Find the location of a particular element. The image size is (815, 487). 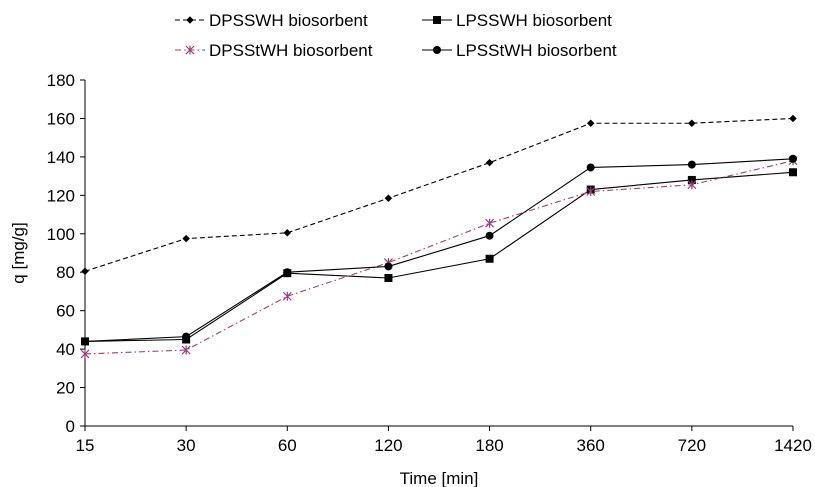

x-axis-title: Time [min] is located at coordinates (439, 478).